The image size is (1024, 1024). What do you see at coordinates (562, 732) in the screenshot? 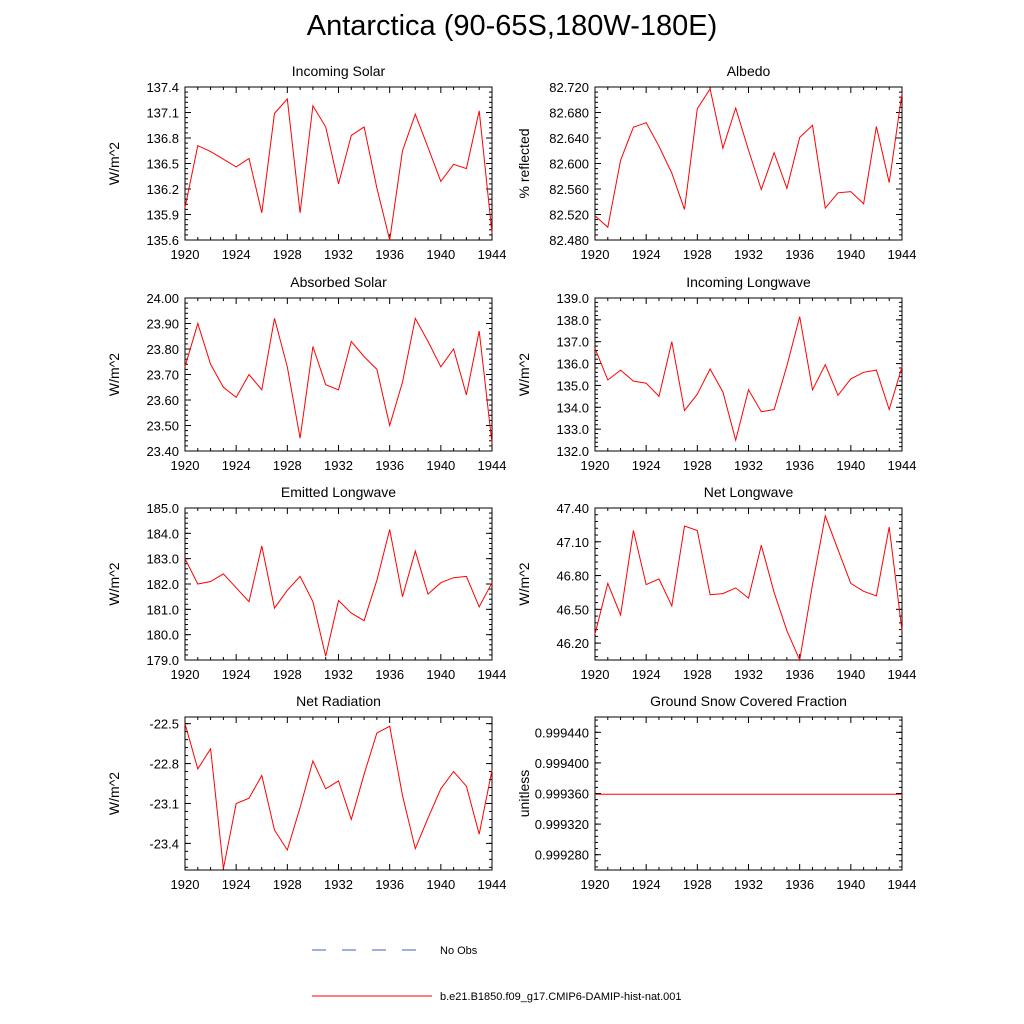
I see `y-tick-label: 0.999440` at bounding box center [562, 732].